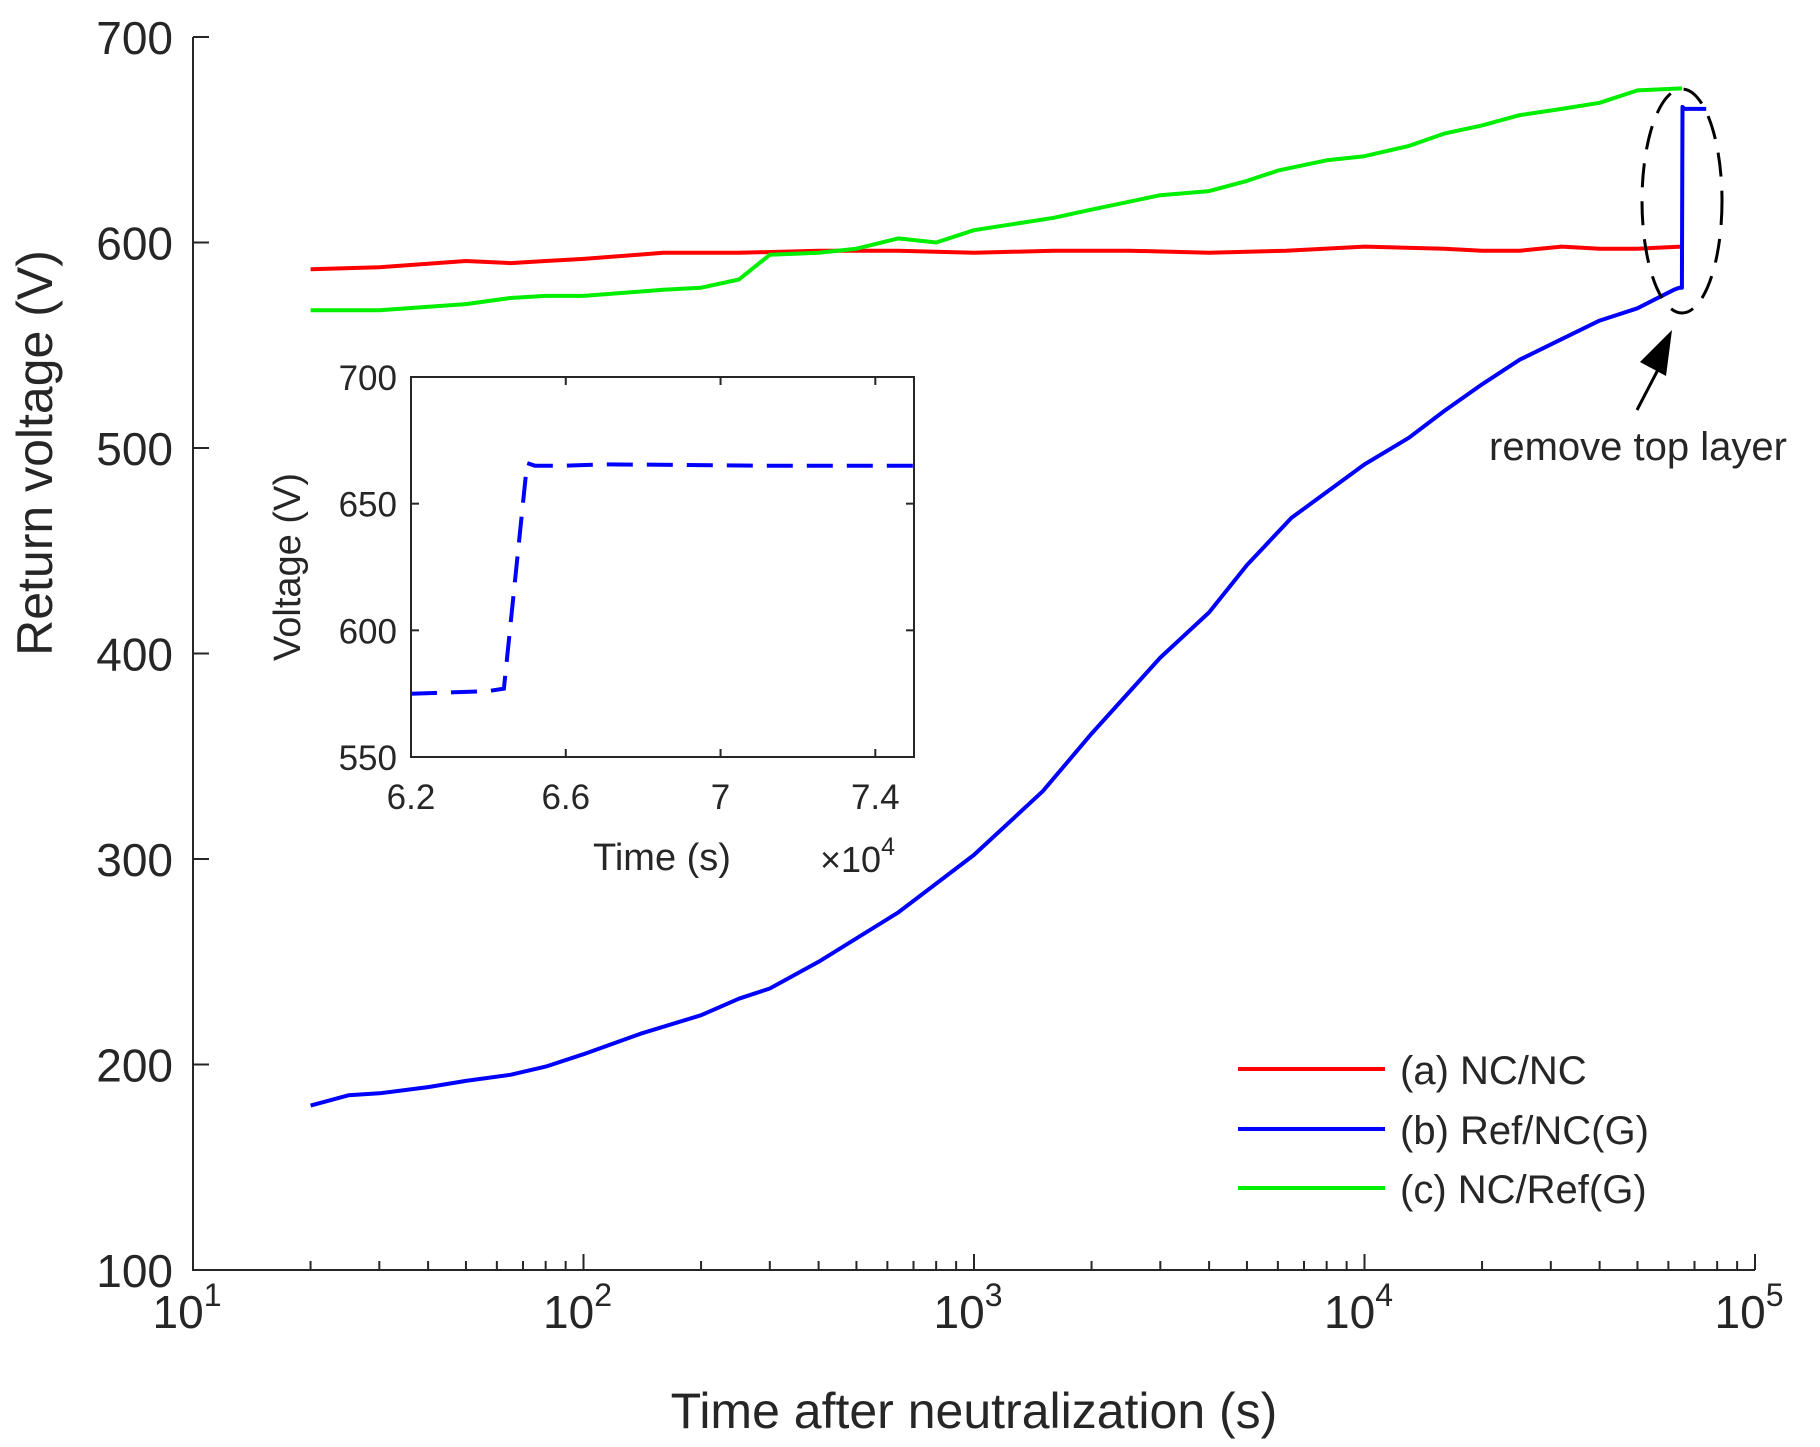  I want to click on y-tick-label-400: 400, so click(134, 655).